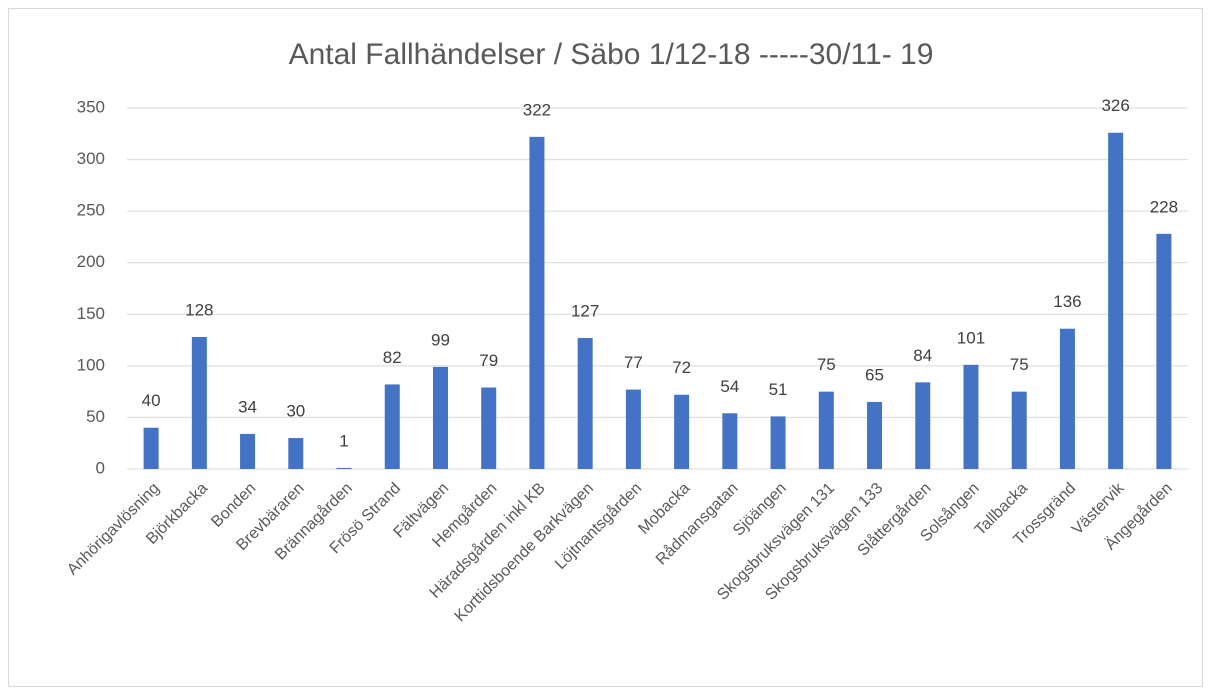 The height and width of the screenshot is (695, 1212). Describe the element at coordinates (91, 106) in the screenshot. I see `y-tick-label: 350` at that location.